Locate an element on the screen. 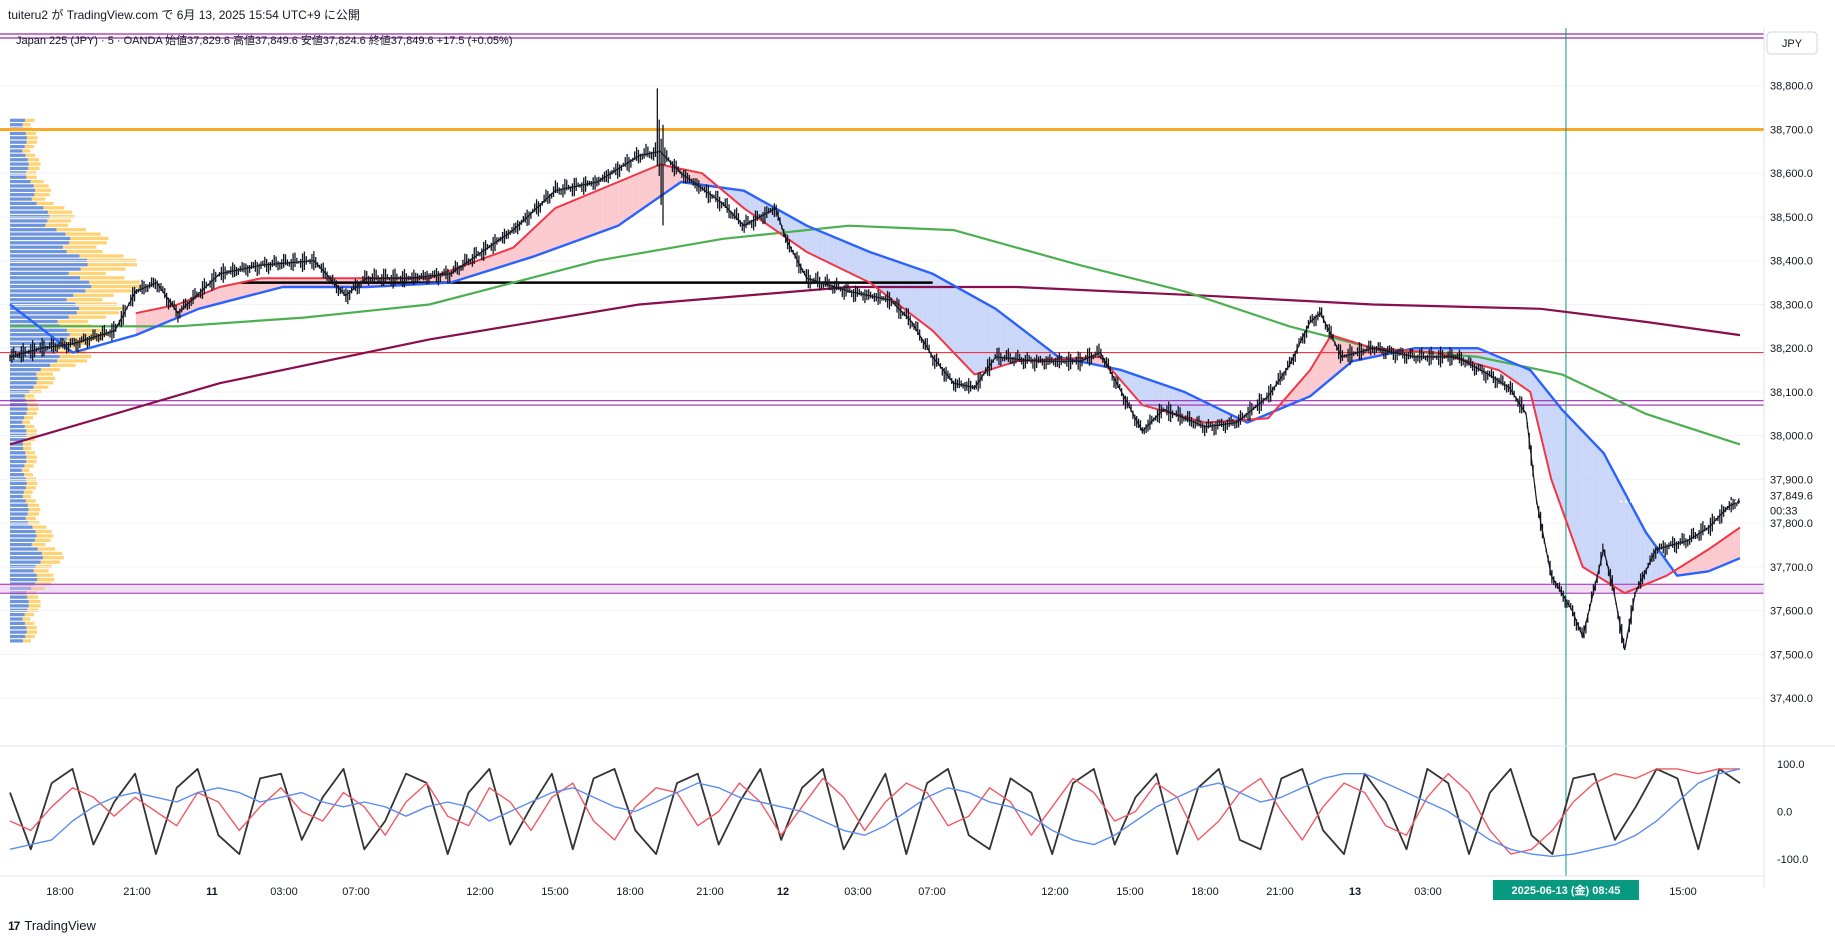  time-tick-label: 21:00 is located at coordinates (137, 892).